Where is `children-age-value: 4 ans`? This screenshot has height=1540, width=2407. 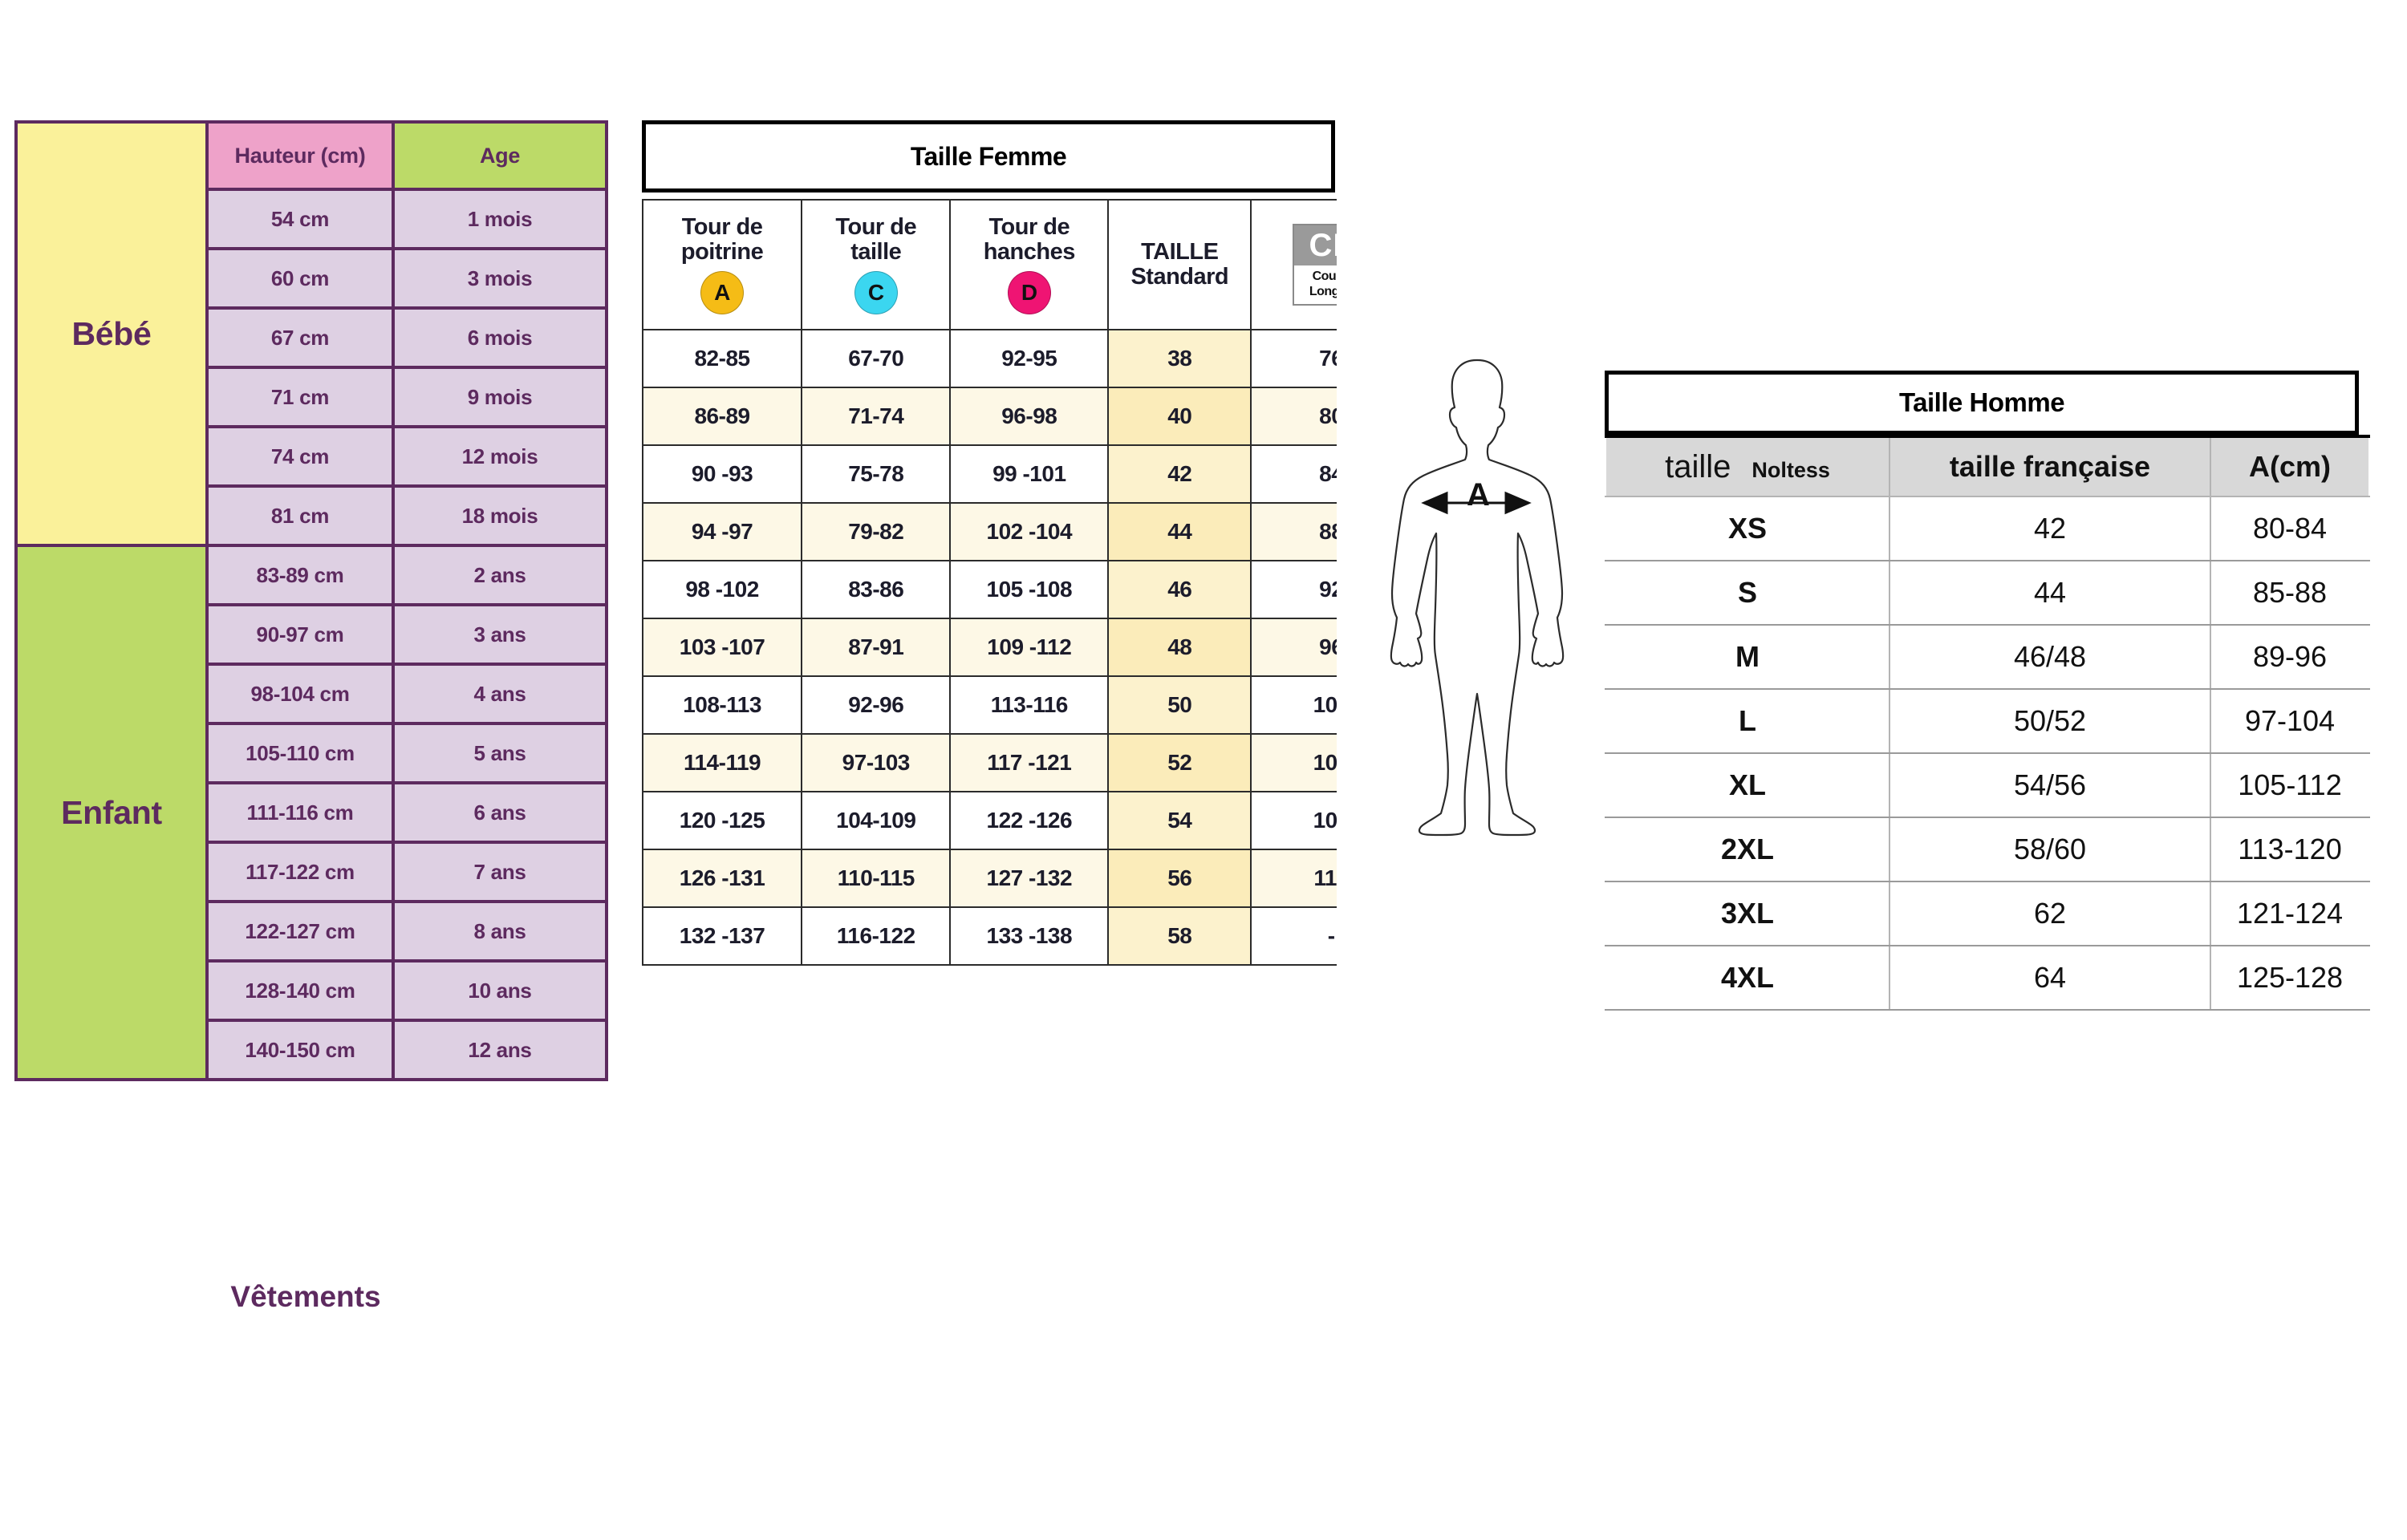
children-age-value: 4 ans is located at coordinates (500, 694).